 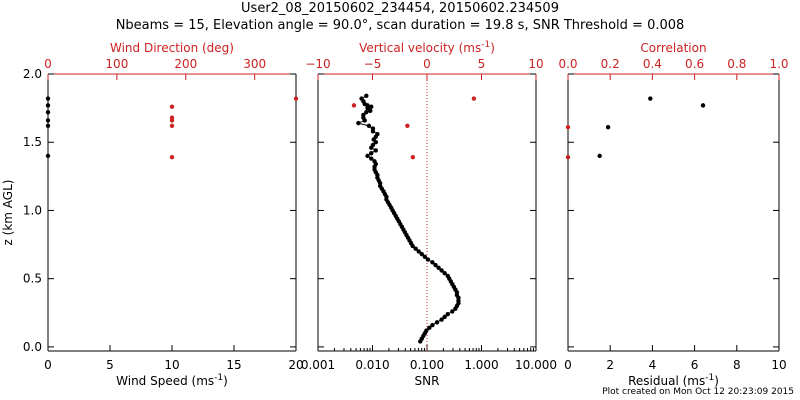 I want to click on top-tick-label: 0.2, so click(x=610, y=64).